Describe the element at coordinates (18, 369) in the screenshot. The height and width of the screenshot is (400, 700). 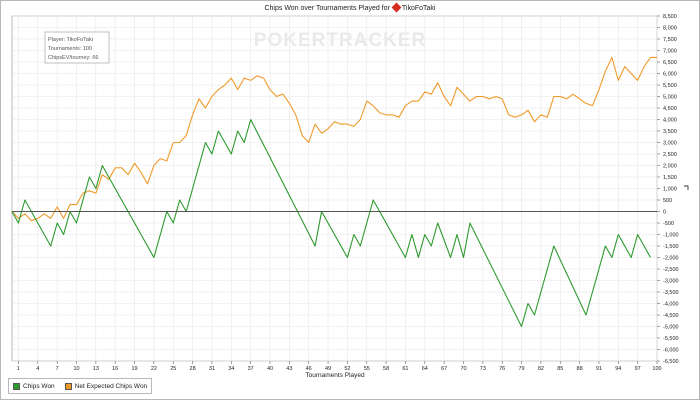
I see `x-tick-label: 1` at that location.